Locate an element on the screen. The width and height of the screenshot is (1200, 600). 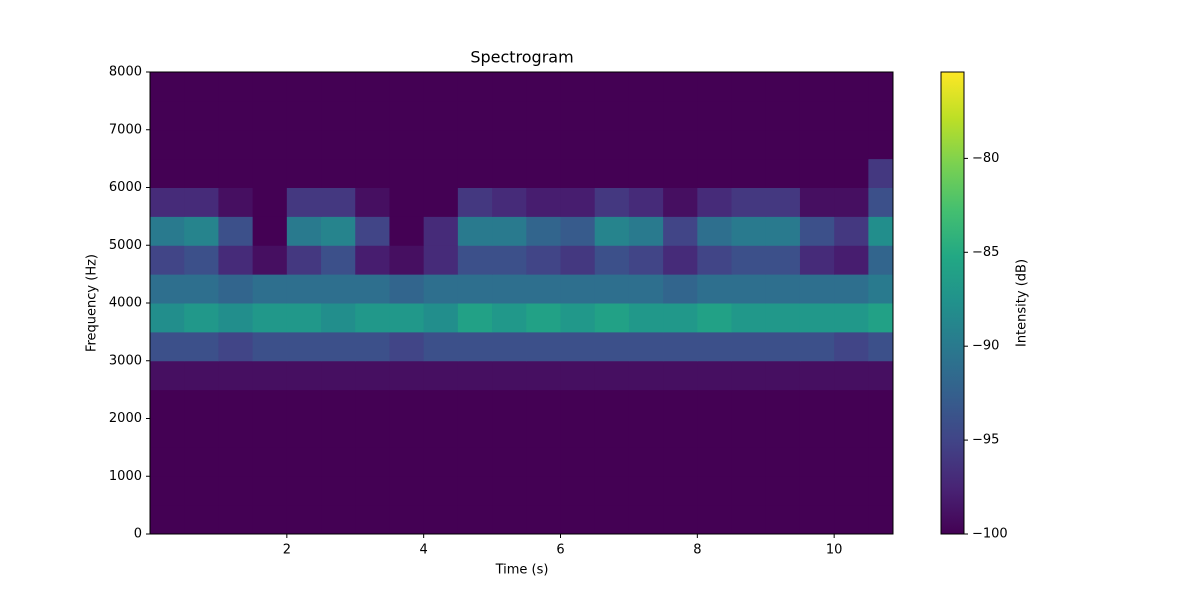
x-tick-label: 10 is located at coordinates (834, 550).